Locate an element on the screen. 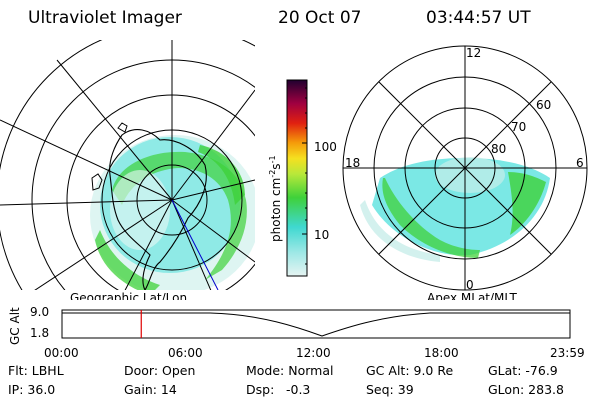 The width and height of the screenshot is (600, 400). gain-readout: Gain: 14 is located at coordinates (150, 389).